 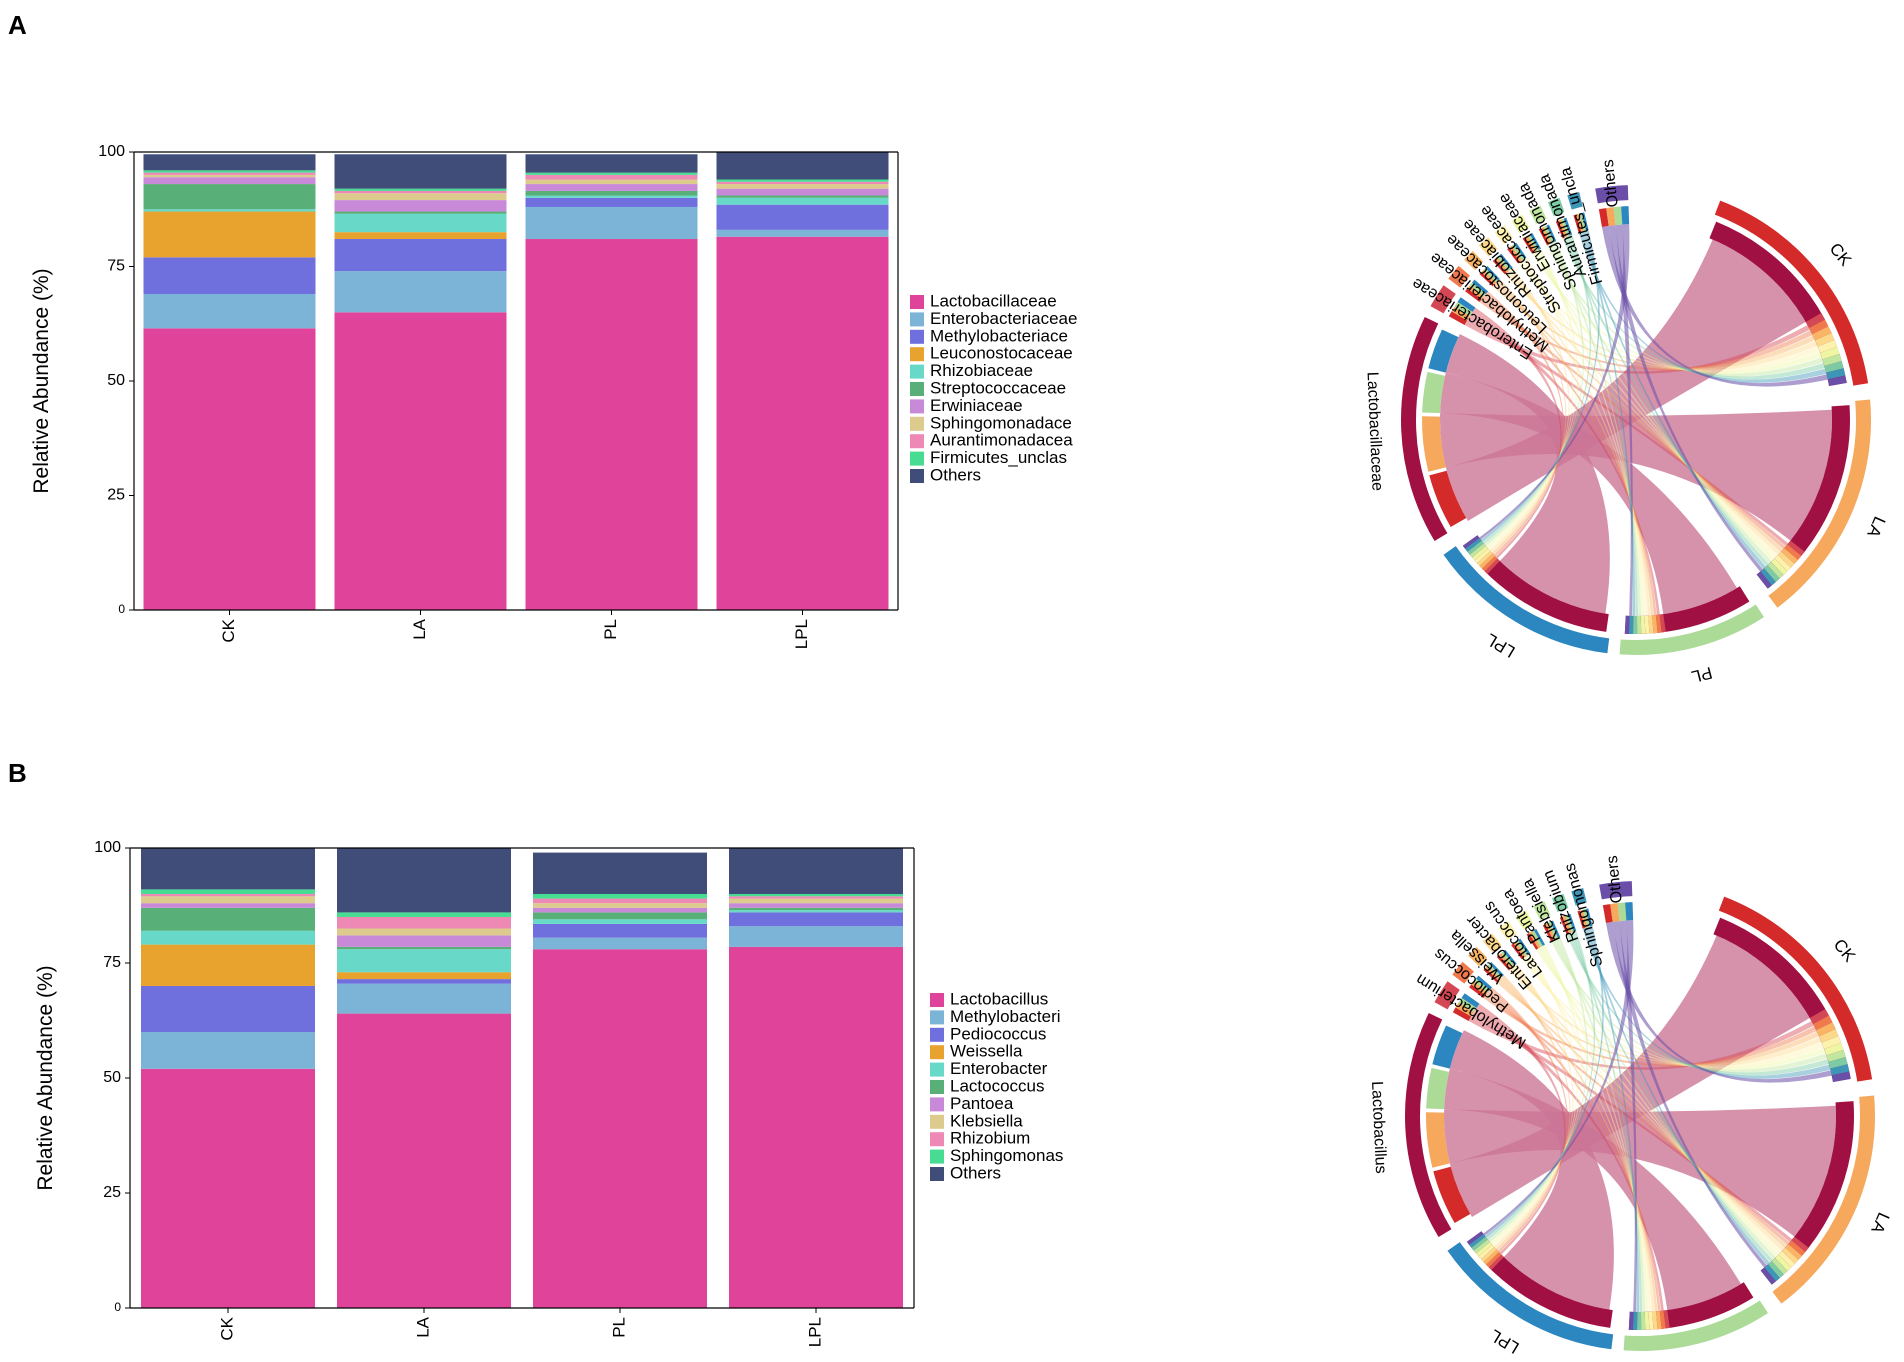 I want to click on bar-segment-aurantimonadaceae-lpl, so click(x=802, y=183).